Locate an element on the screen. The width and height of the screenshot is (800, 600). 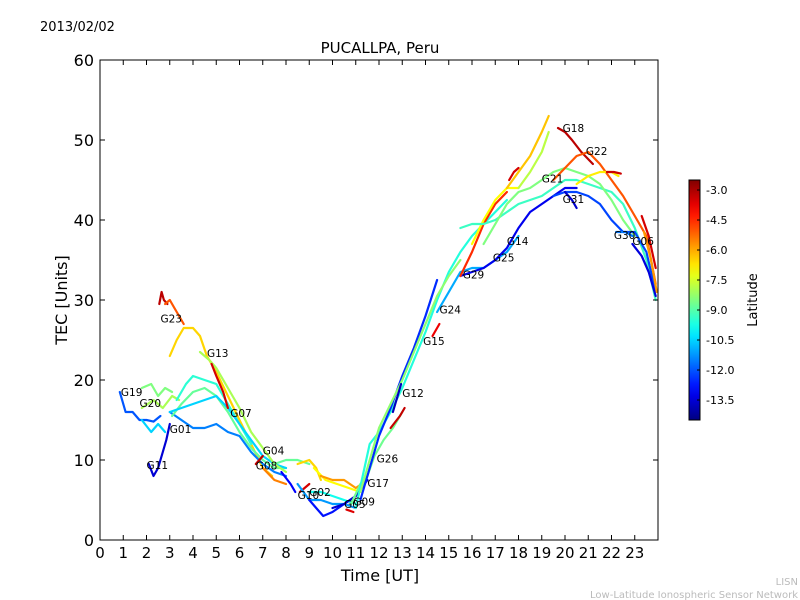
satellite-label-g31: G31 is located at coordinates (574, 200).